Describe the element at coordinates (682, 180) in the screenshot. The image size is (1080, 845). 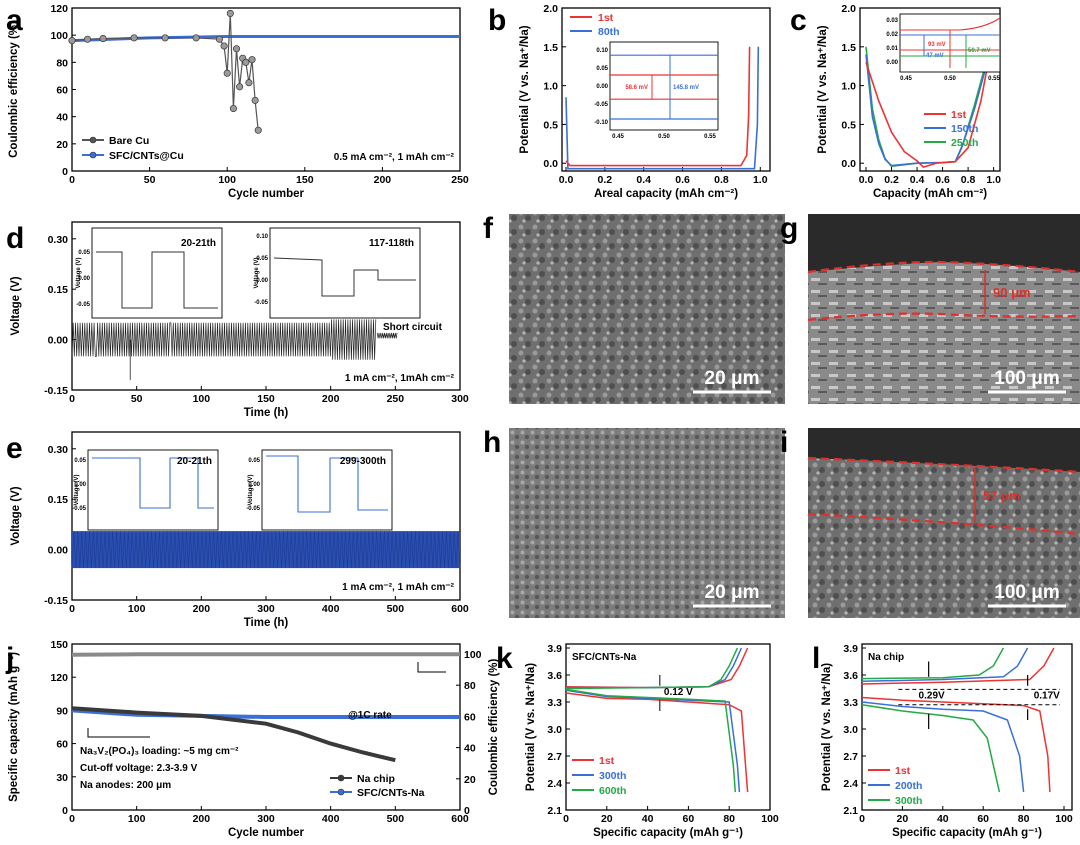
I see `b-xtick-label: 0.6` at that location.